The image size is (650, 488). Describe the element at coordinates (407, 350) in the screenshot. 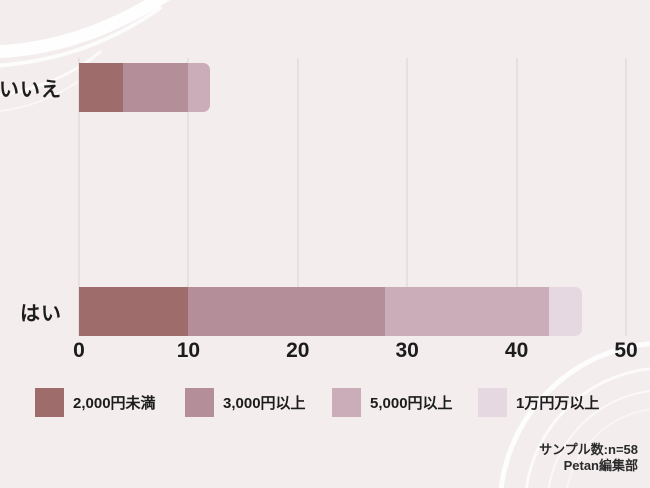

I see `x-tick-label-30: 30` at that location.